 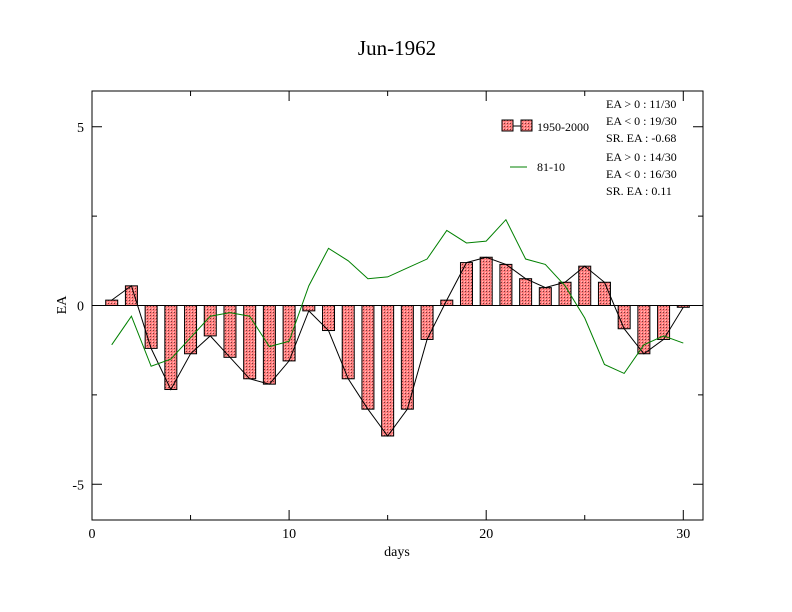 What do you see at coordinates (545, 146) in the screenshot?
I see `legend: 1950-2000 81-10` at bounding box center [545, 146].